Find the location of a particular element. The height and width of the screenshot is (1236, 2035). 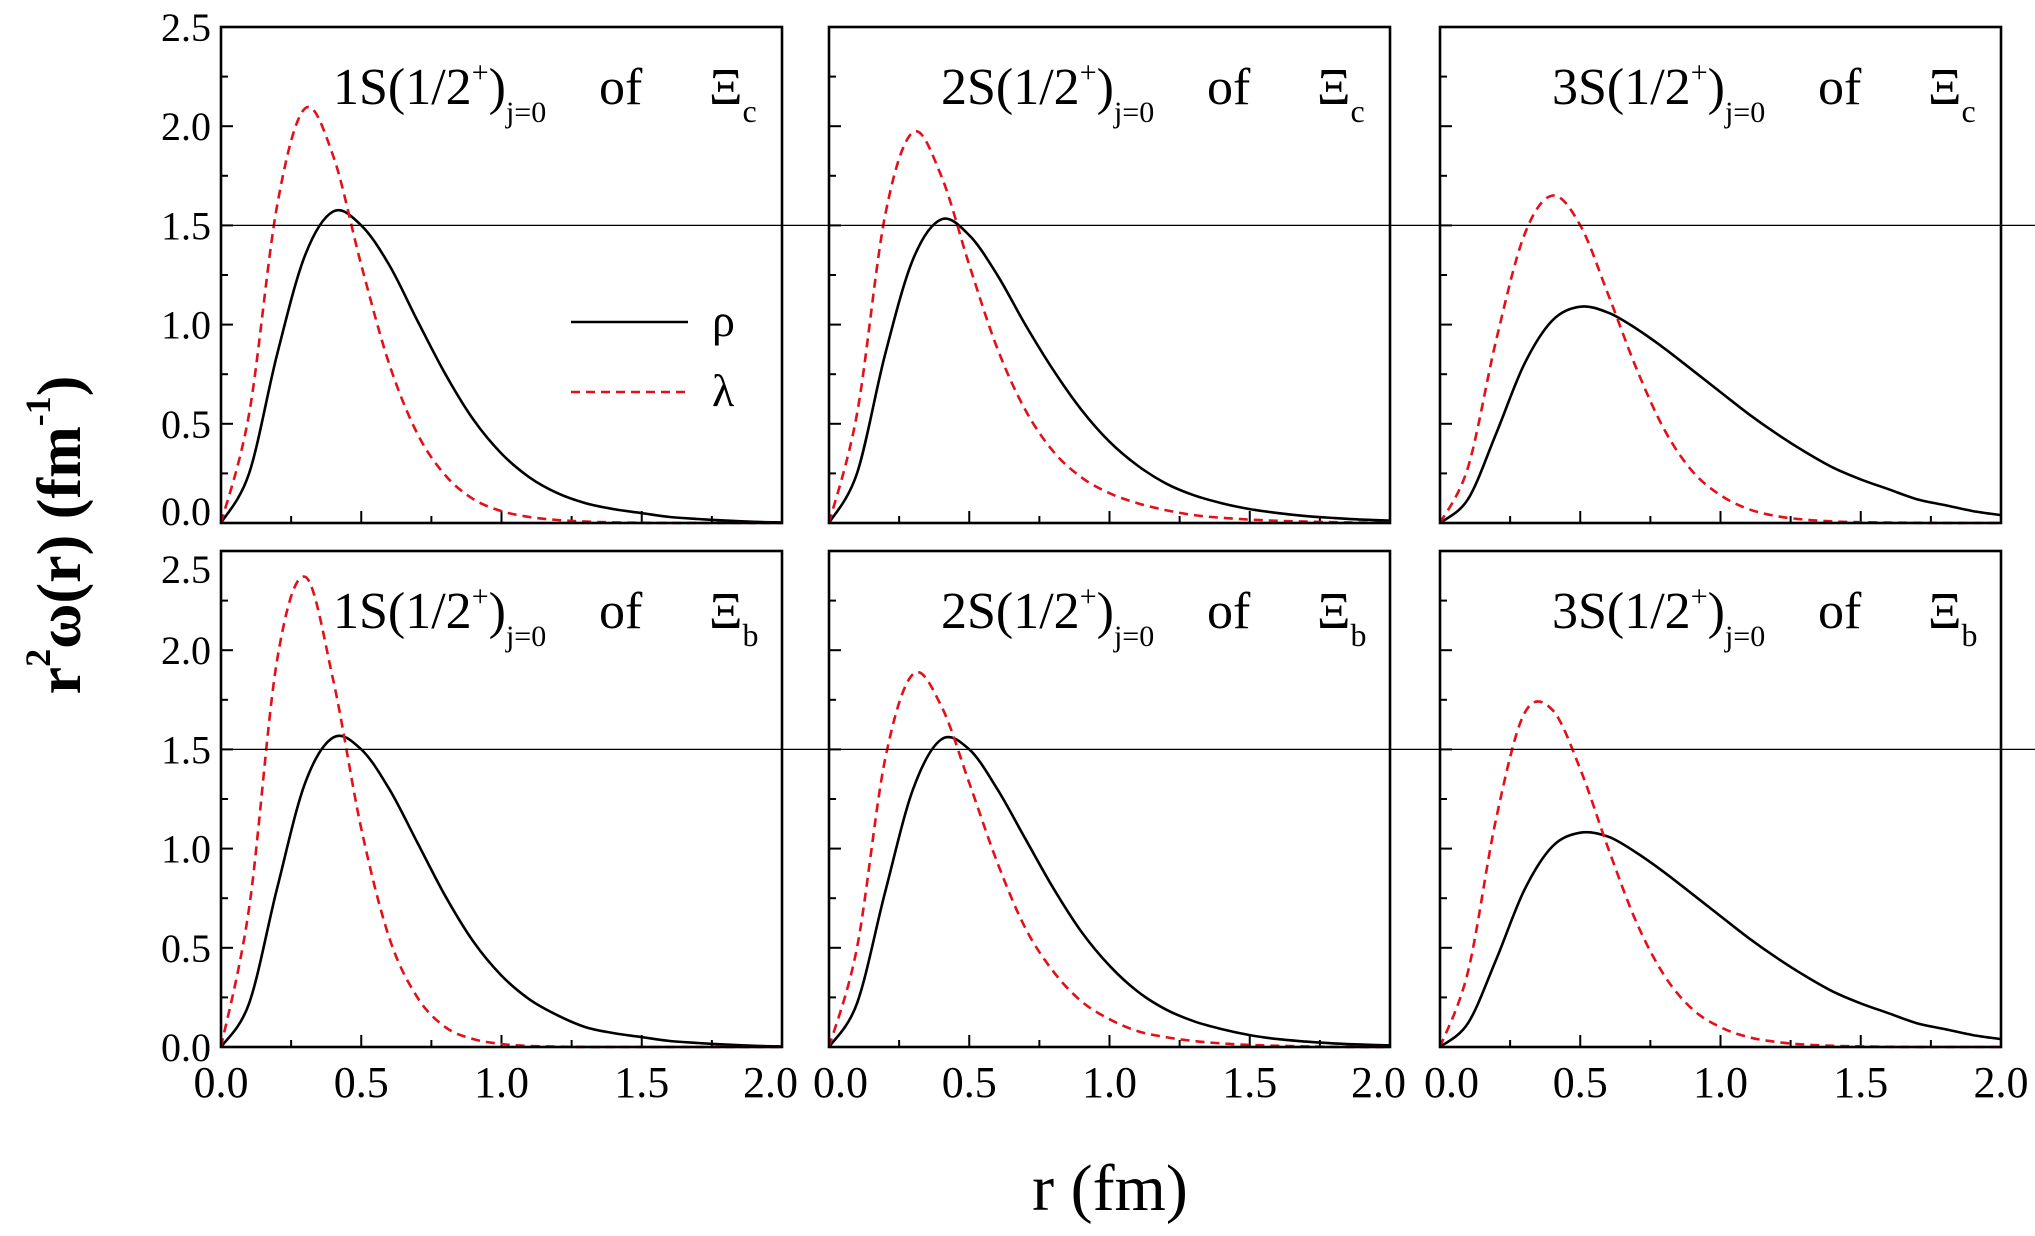

ylabel-unit_sup: -1 is located at coordinates (38, 411).